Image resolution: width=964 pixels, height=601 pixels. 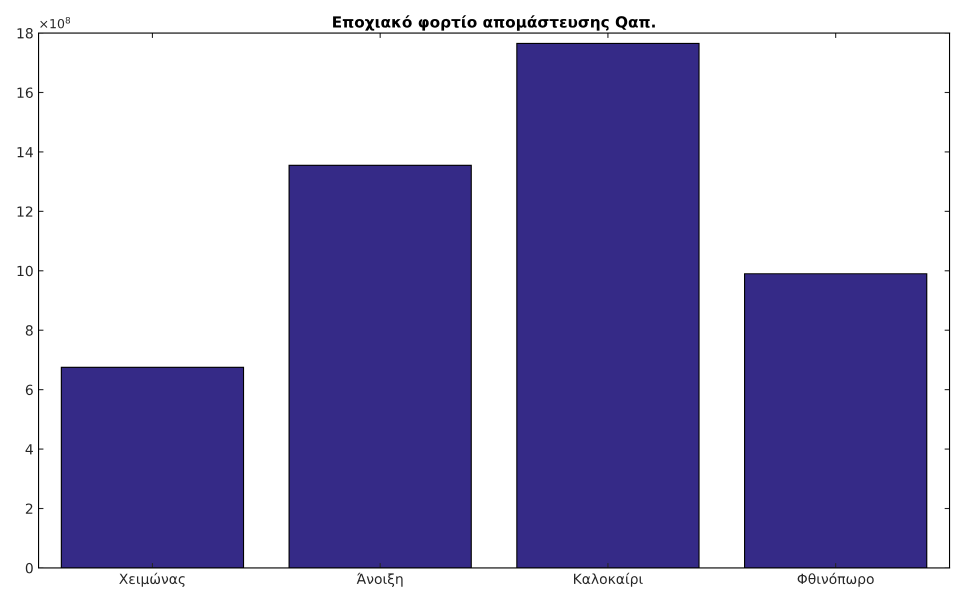 I want to click on x-tick-label: Χειμώνας, so click(x=152, y=579).